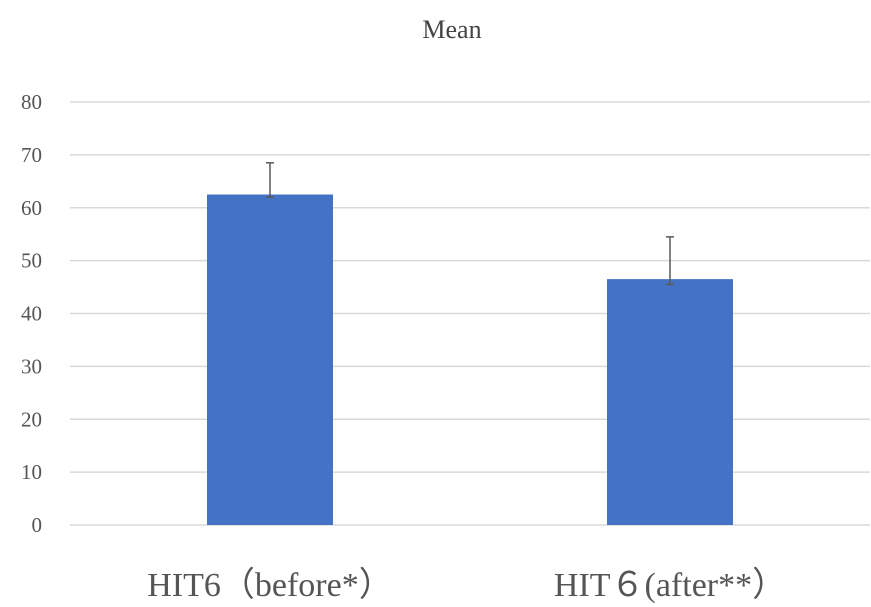  What do you see at coordinates (670, 585) in the screenshot?
I see `x-category-label: HIT６(after**）` at bounding box center [670, 585].